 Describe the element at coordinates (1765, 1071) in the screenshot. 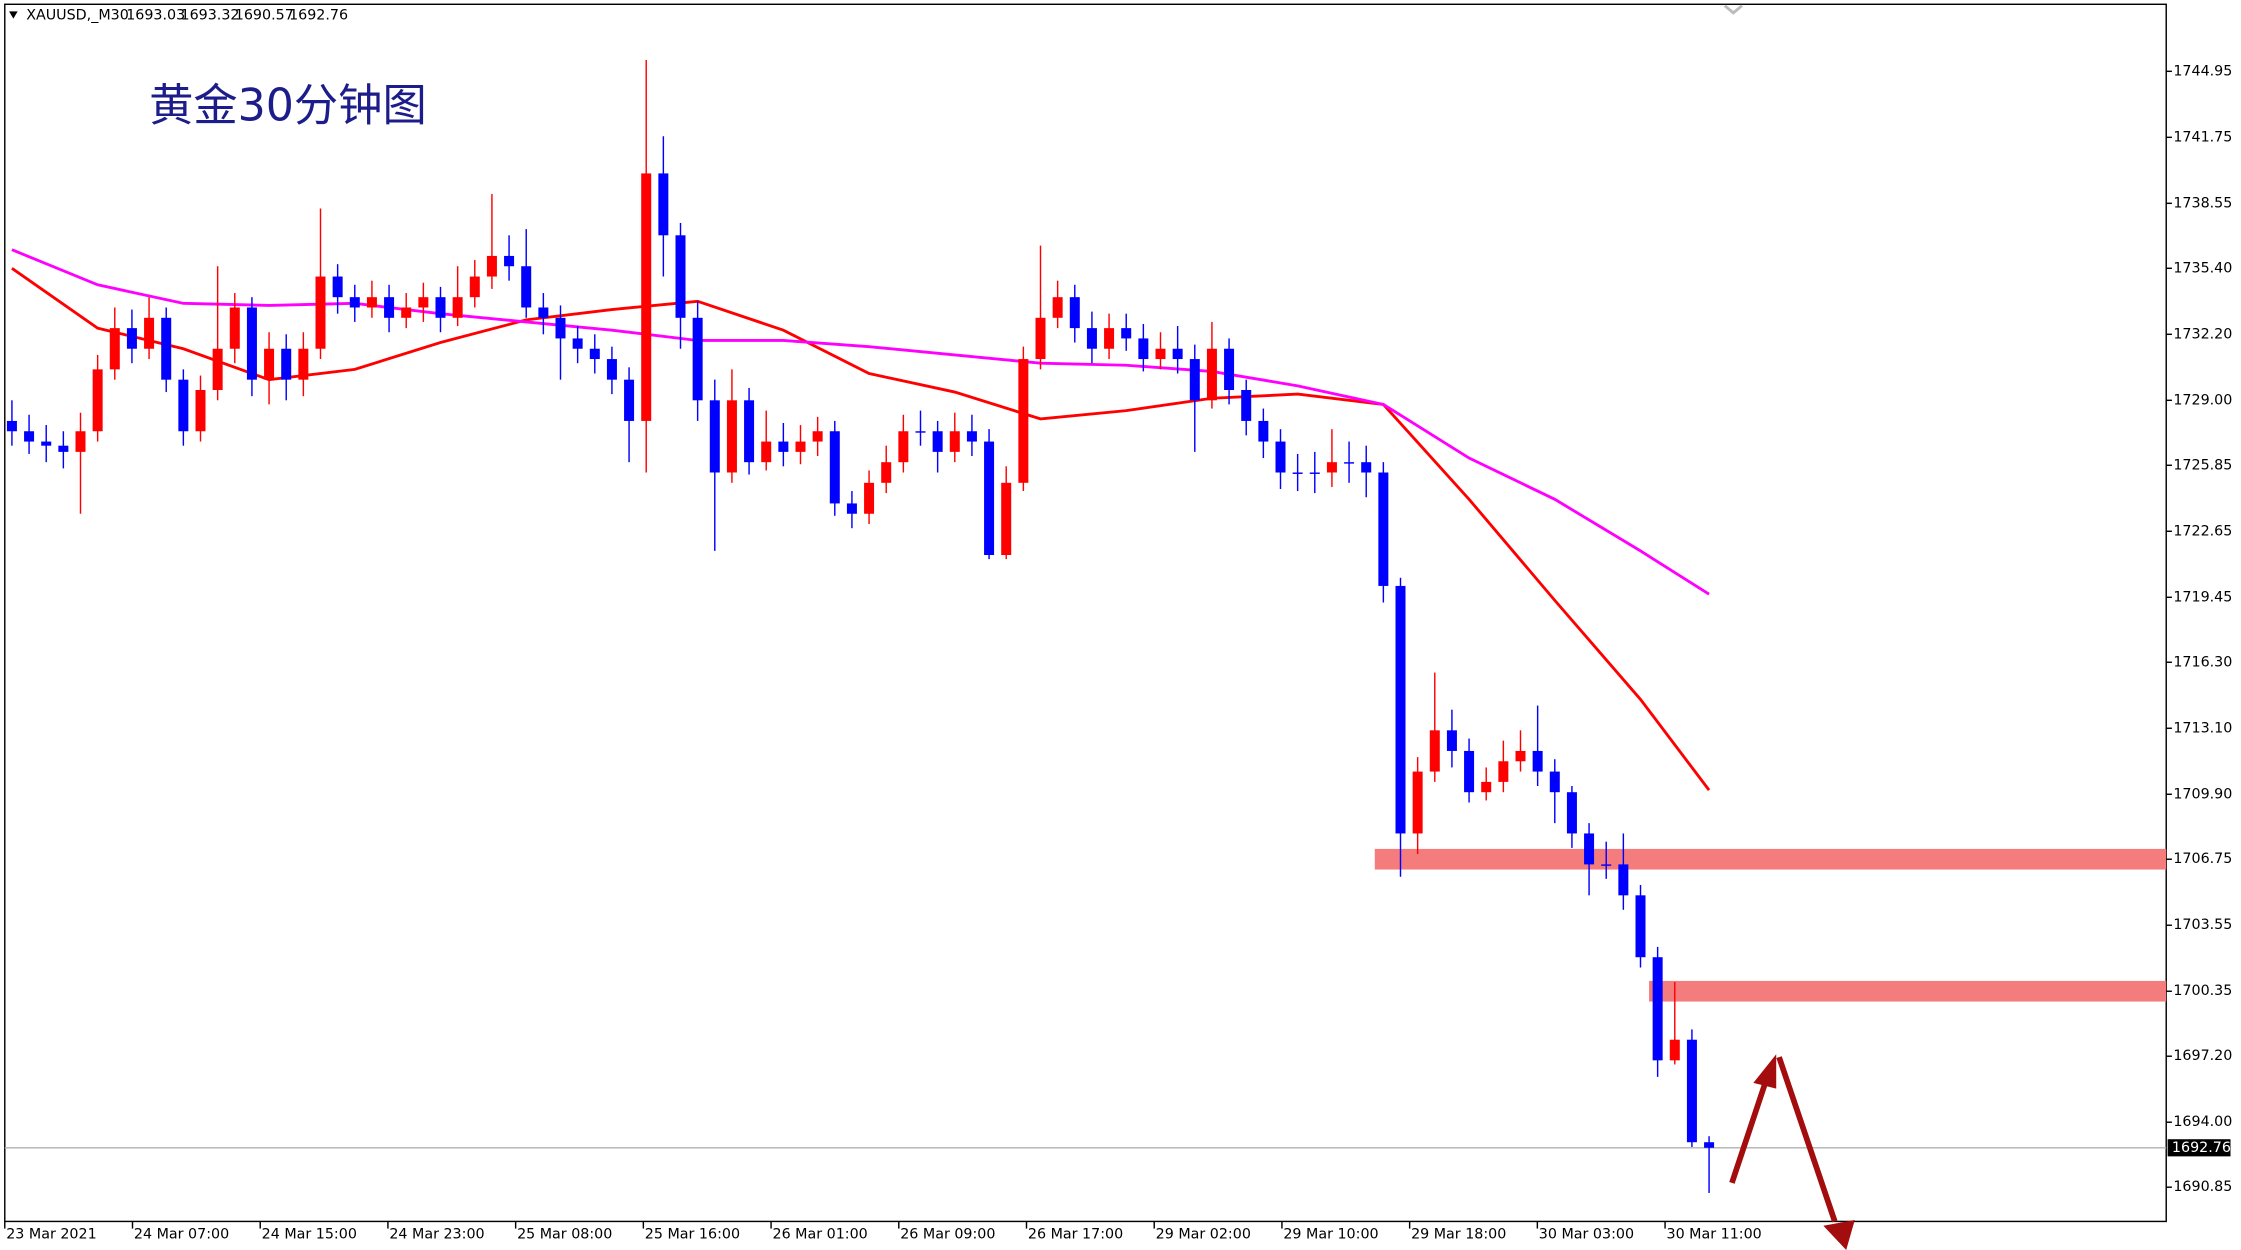

I see `arrow-head` at that location.